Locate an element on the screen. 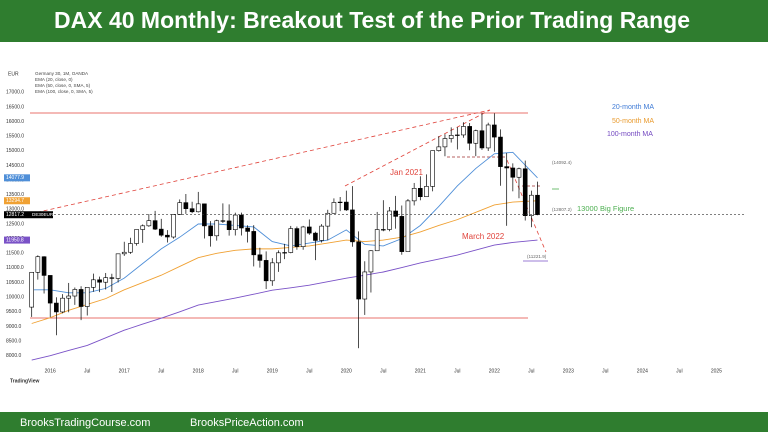 The height and width of the screenshot is (432, 768). y-tick-label: 15500.0 is located at coordinates (15, 137).